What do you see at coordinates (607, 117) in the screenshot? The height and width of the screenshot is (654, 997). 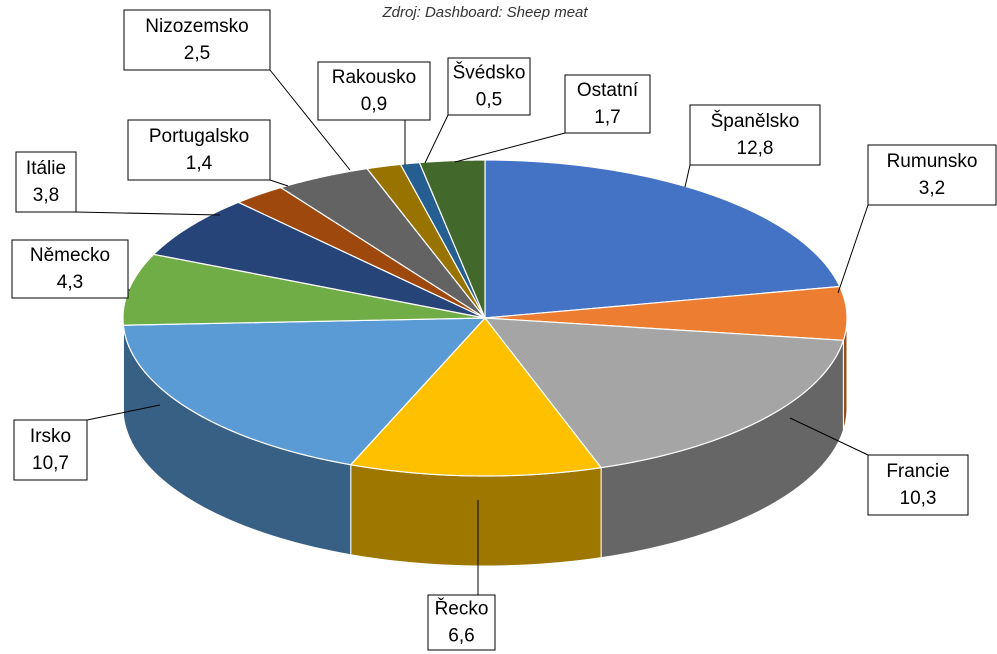 I see `value-label: 1,7` at bounding box center [607, 117].